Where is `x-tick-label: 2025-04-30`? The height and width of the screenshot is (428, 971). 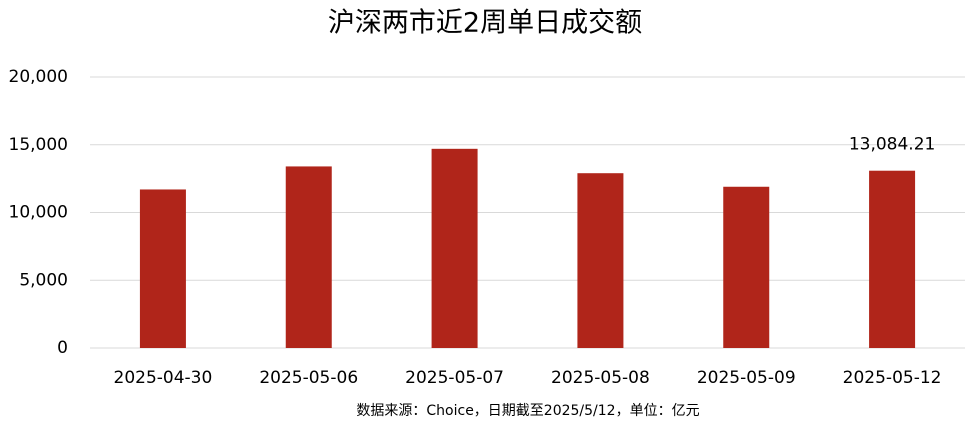 x-tick-label: 2025-04-30 is located at coordinates (163, 378).